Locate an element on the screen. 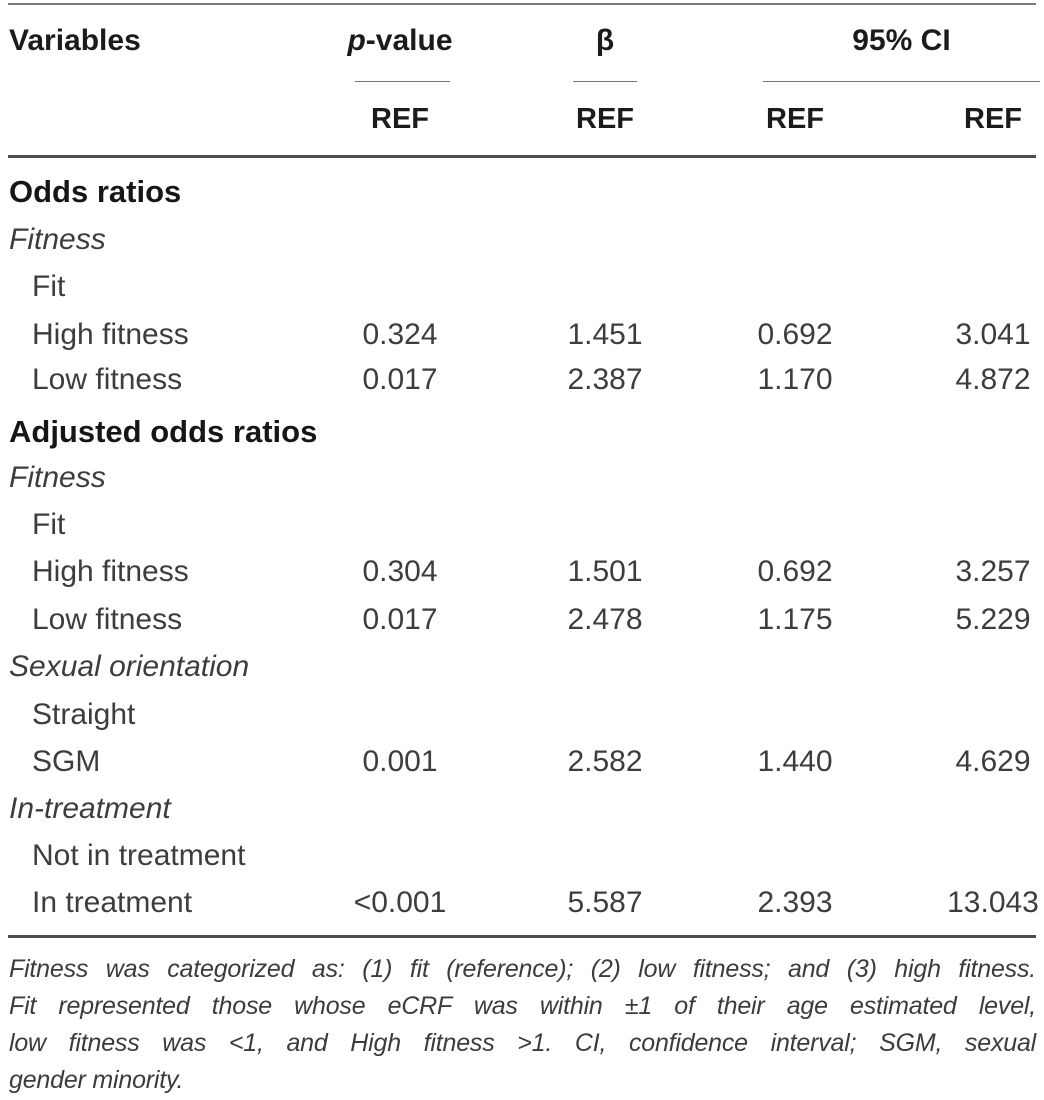 This screenshot has width=1044, height=1100. top-rule is located at coordinates (522, 4).